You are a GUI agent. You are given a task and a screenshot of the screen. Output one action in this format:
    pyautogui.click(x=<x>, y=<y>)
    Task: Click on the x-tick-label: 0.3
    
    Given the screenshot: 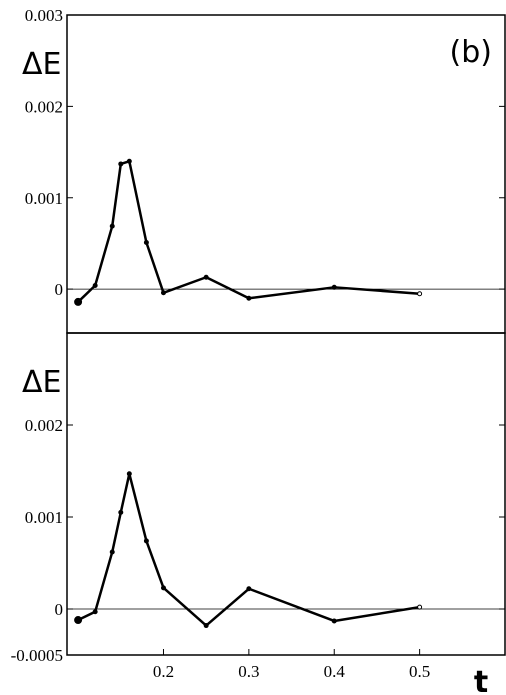 What is the action you would take?
    pyautogui.click(x=248, y=671)
    